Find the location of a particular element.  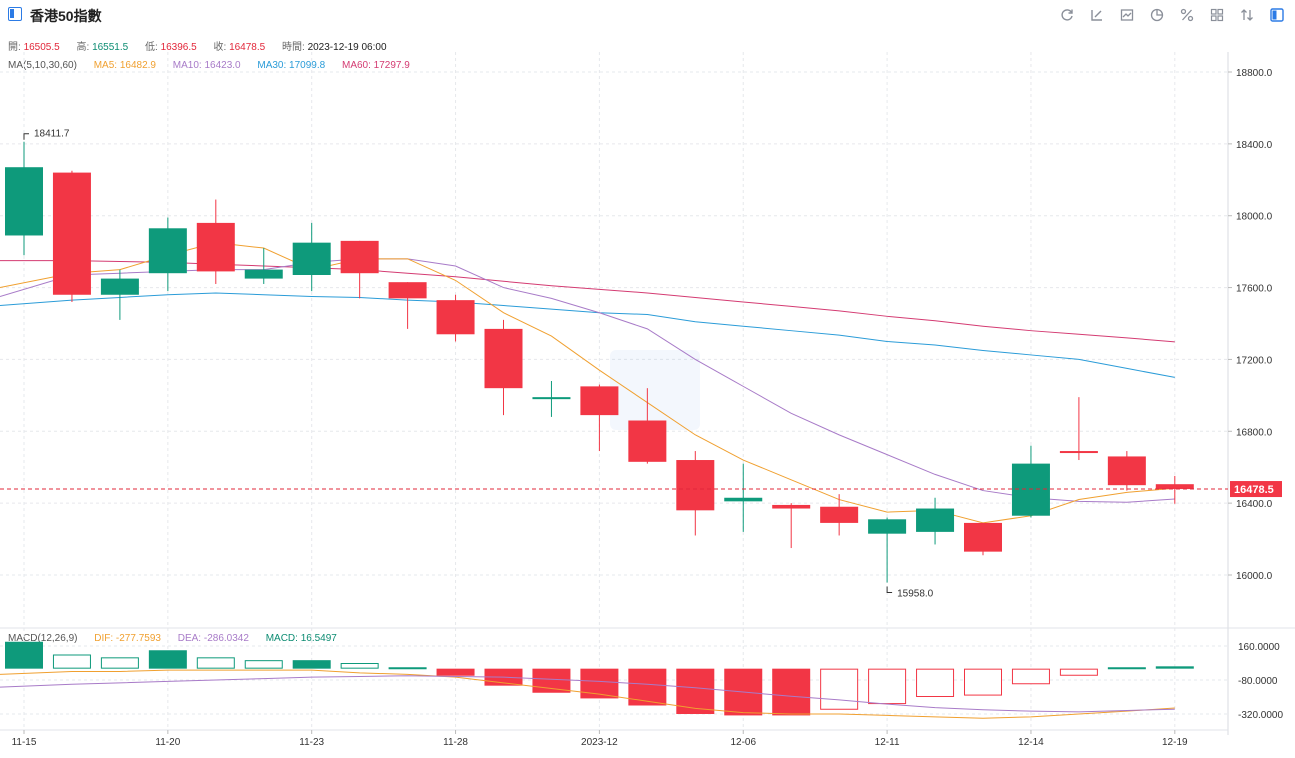

last-price-label: 16478.5 is located at coordinates (1254, 490).